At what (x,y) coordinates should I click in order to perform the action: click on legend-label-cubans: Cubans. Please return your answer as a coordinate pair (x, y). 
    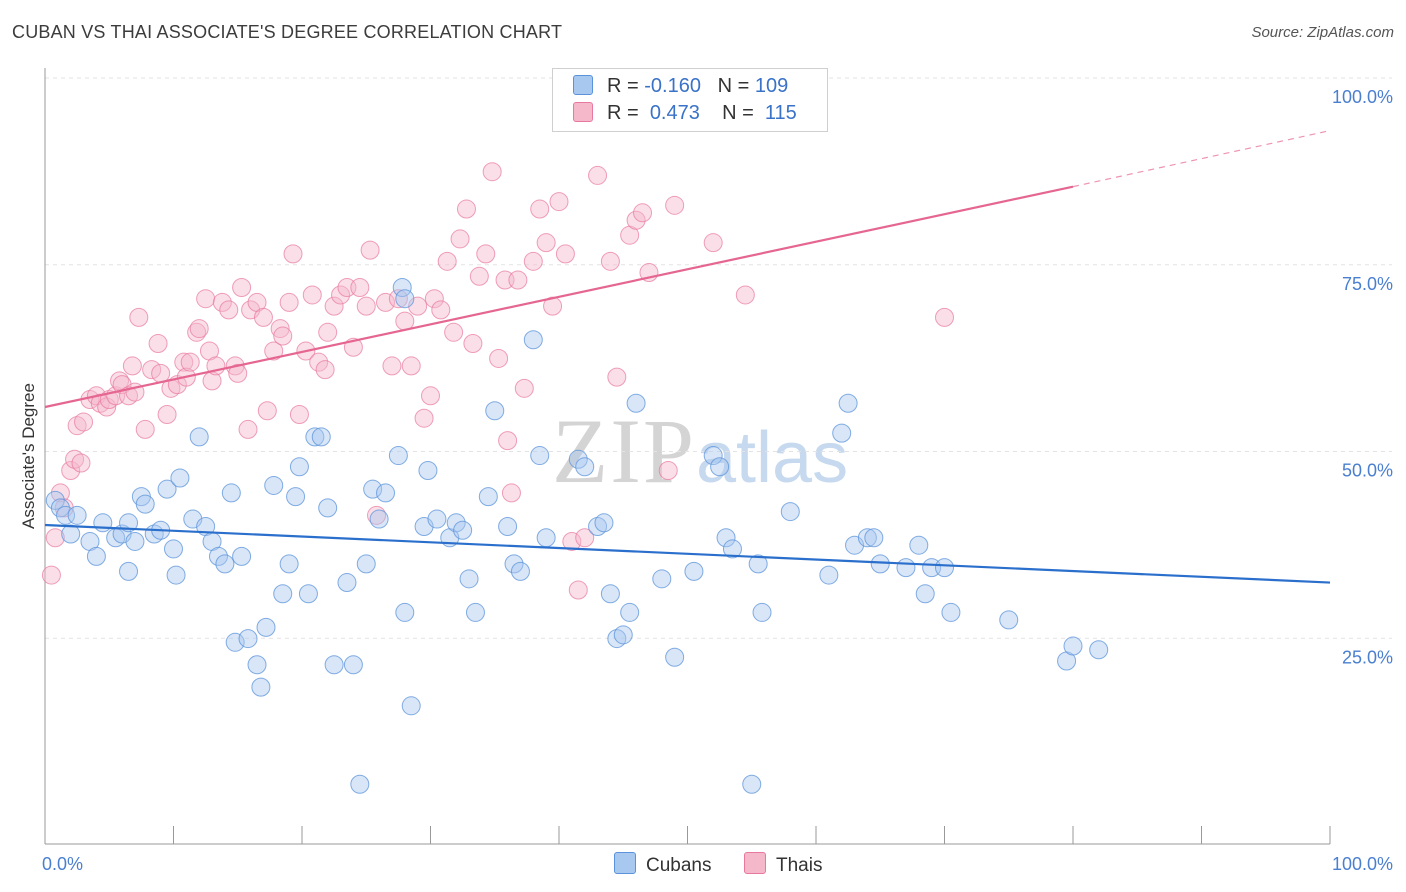
    Looking at the image, I should click on (679, 865).